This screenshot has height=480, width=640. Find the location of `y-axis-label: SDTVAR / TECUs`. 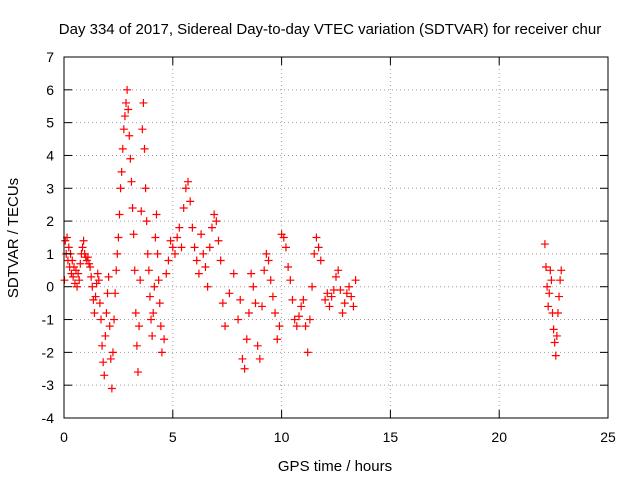

y-axis-label: SDTVAR / TECUs is located at coordinates (13, 238).